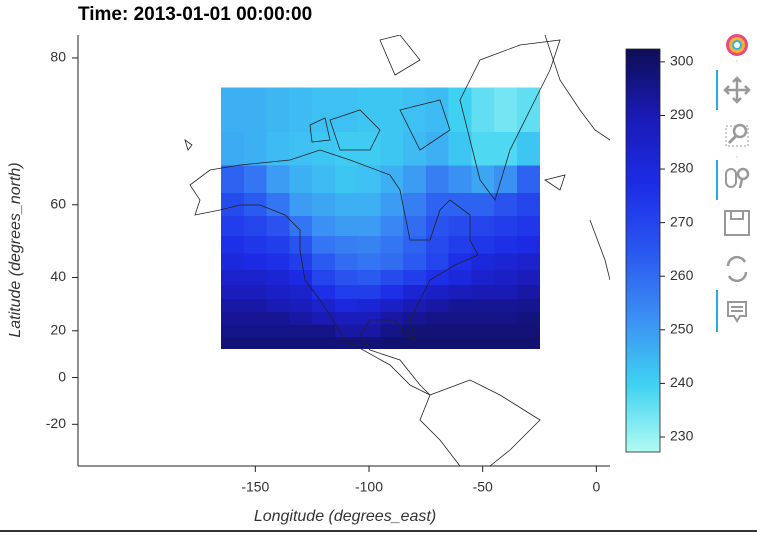 The height and width of the screenshot is (538, 757). I want to click on colorbar, so click(643, 250).